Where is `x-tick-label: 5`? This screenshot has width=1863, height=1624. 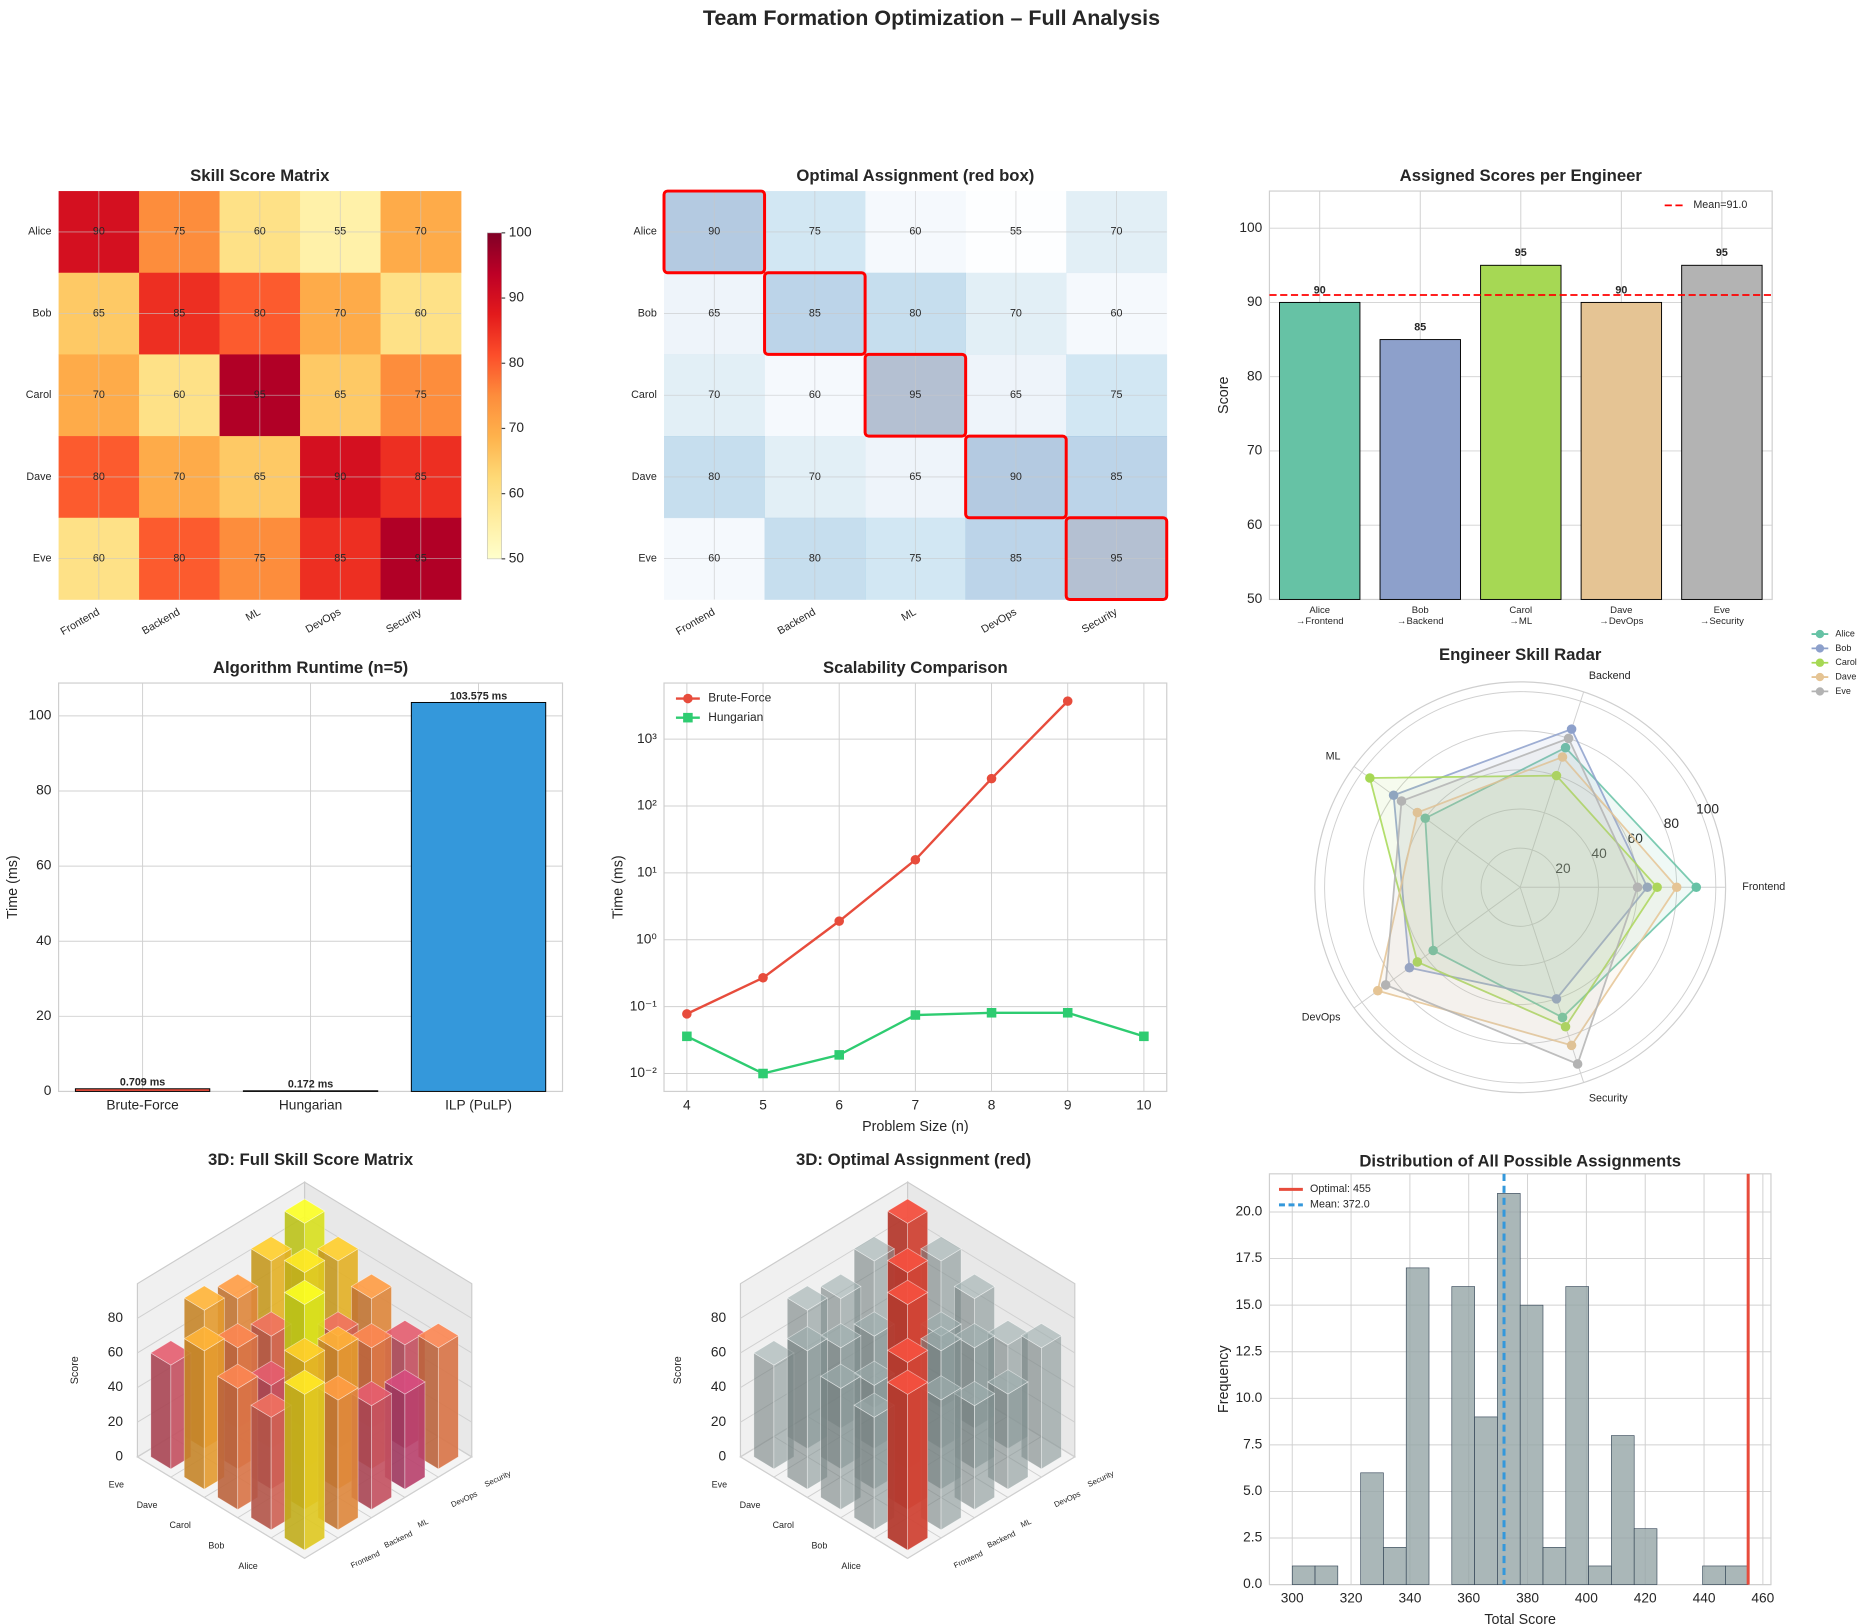
x-tick-label: 5 is located at coordinates (763, 1104).